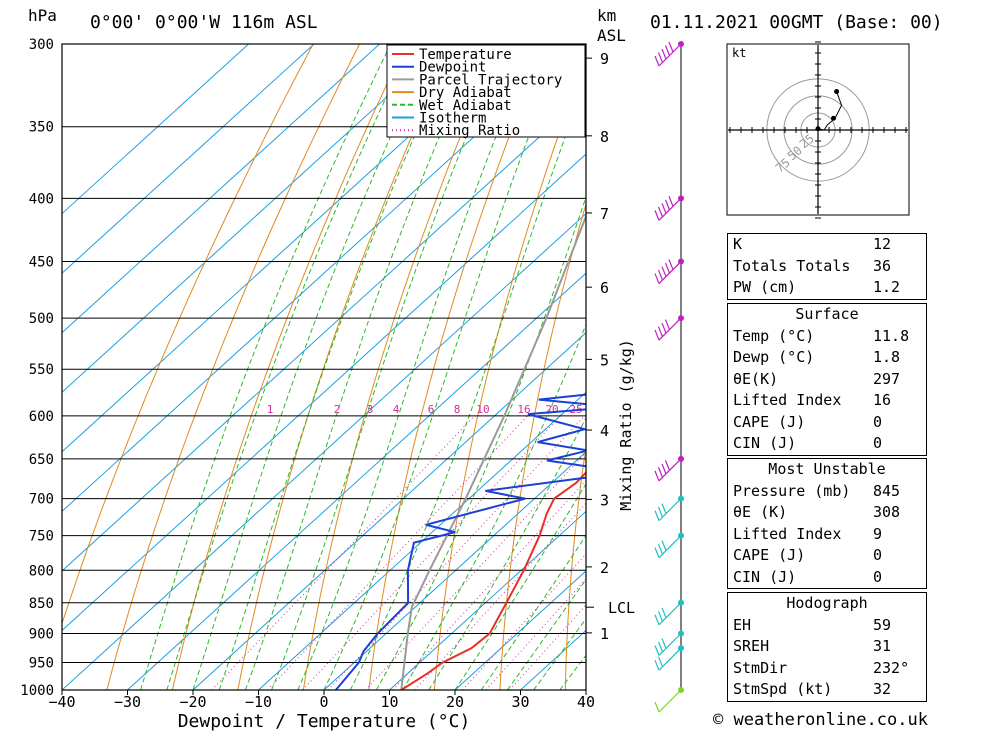  Describe the element at coordinates (469, 131) in the screenshot. I see `legend-label: Mixing Ratio` at that location.